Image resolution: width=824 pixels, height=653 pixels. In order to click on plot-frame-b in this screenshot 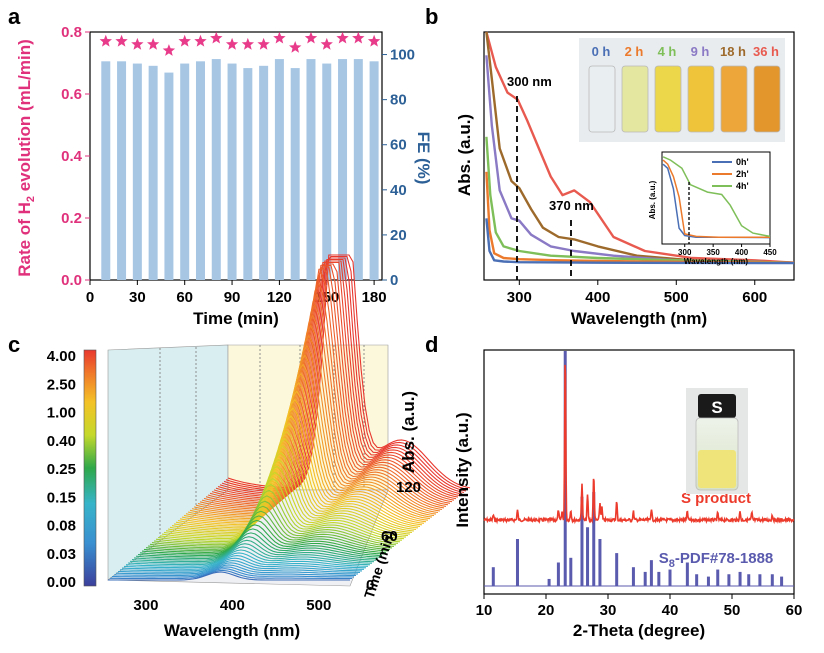, I will do `click(639, 156)`.